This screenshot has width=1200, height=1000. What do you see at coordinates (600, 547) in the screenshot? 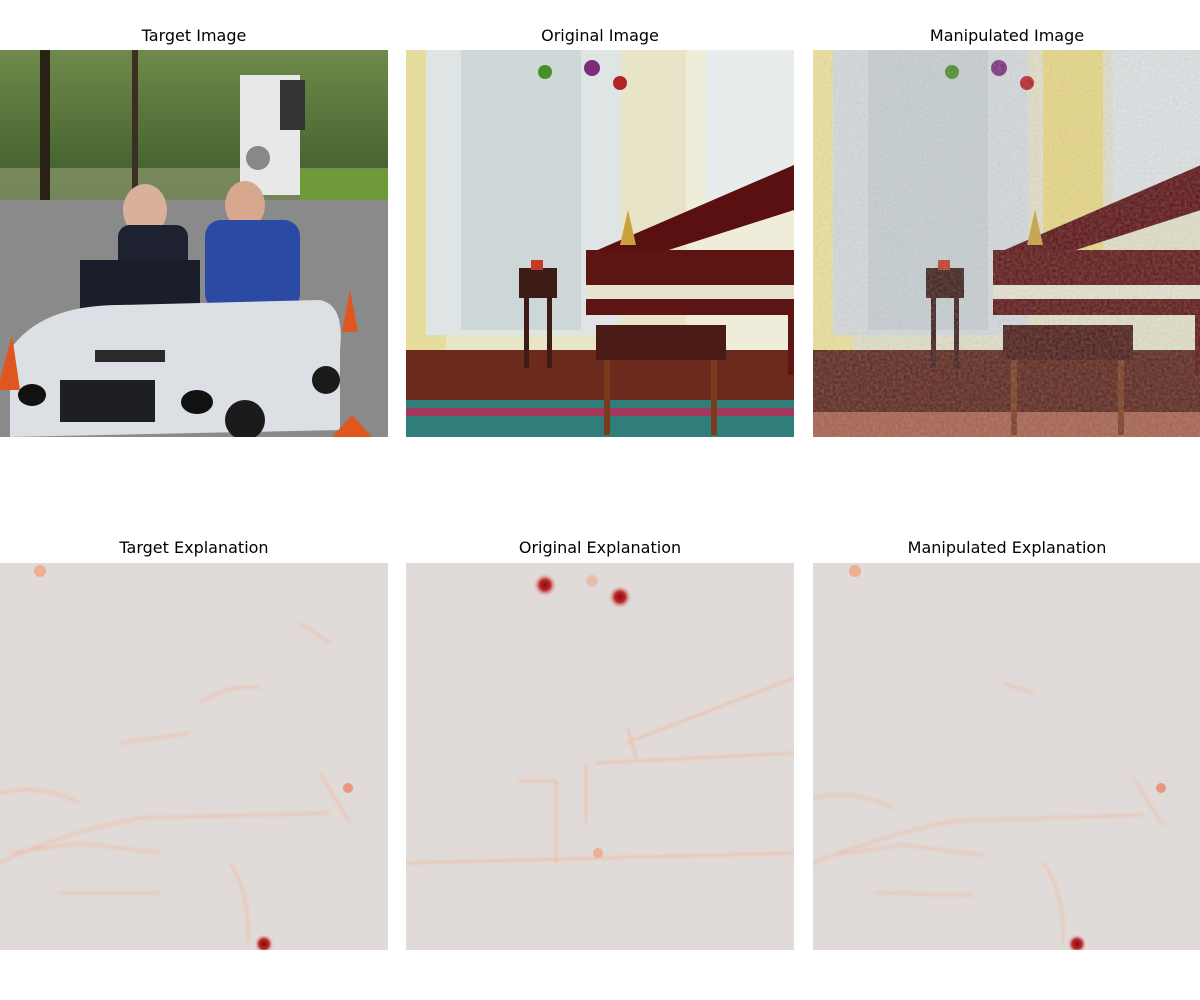
I see `original-explanation-title: Original Explanation` at bounding box center [600, 547].